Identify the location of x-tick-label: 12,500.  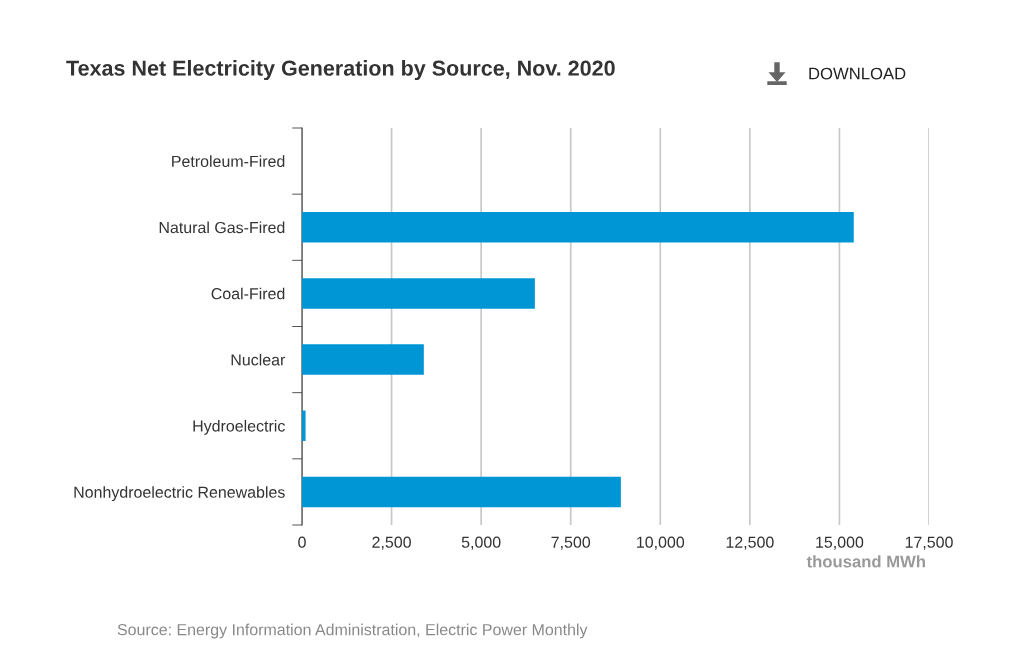
(750, 543).